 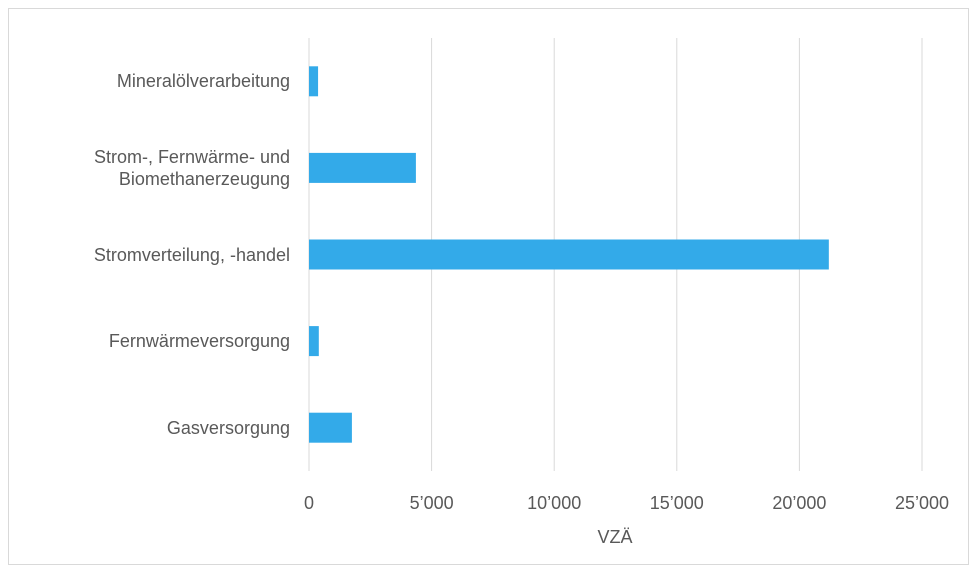 I want to click on x-tick-label: 20’000, so click(x=799, y=503).